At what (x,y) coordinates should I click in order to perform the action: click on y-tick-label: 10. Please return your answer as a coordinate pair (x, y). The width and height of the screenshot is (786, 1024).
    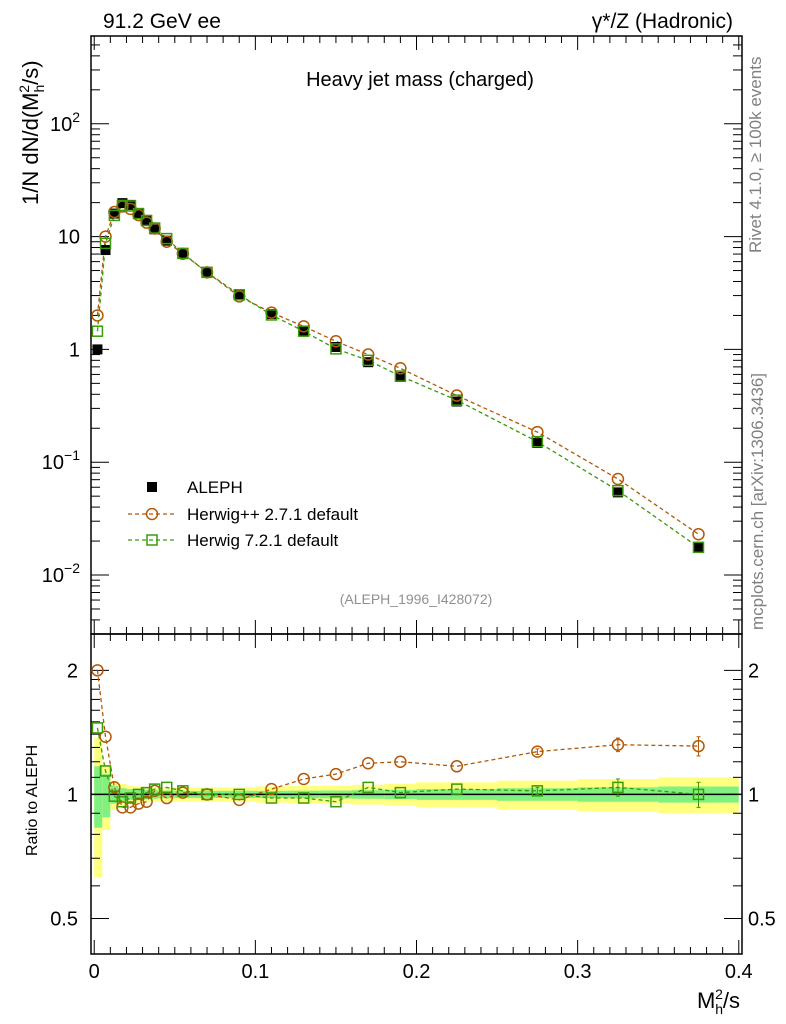
    Looking at the image, I should click on (69, 238).